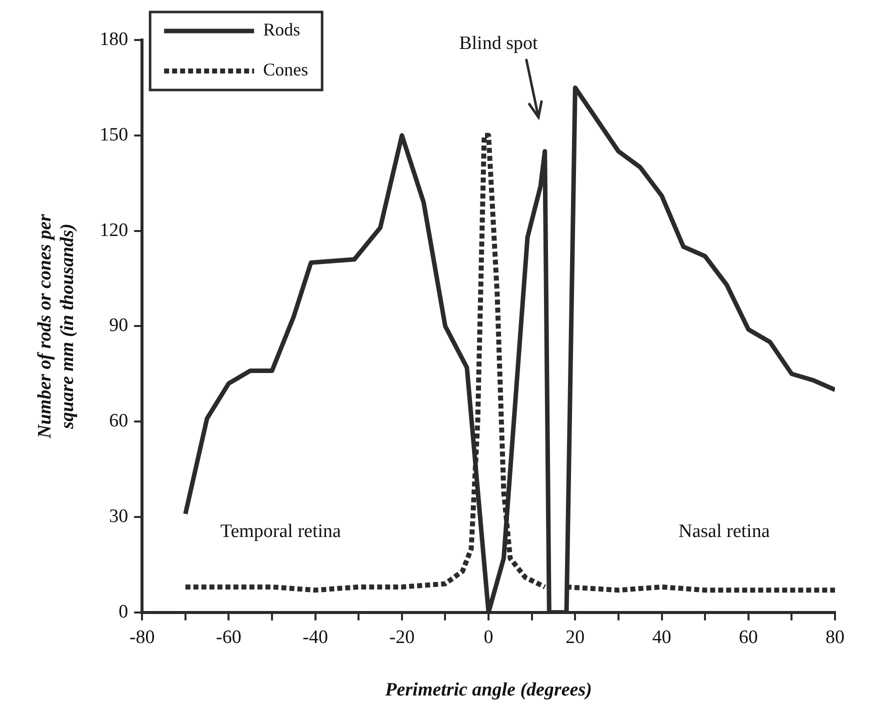 The image size is (875, 726). What do you see at coordinates (575, 637) in the screenshot?
I see `x-tick-label: 20` at bounding box center [575, 637].